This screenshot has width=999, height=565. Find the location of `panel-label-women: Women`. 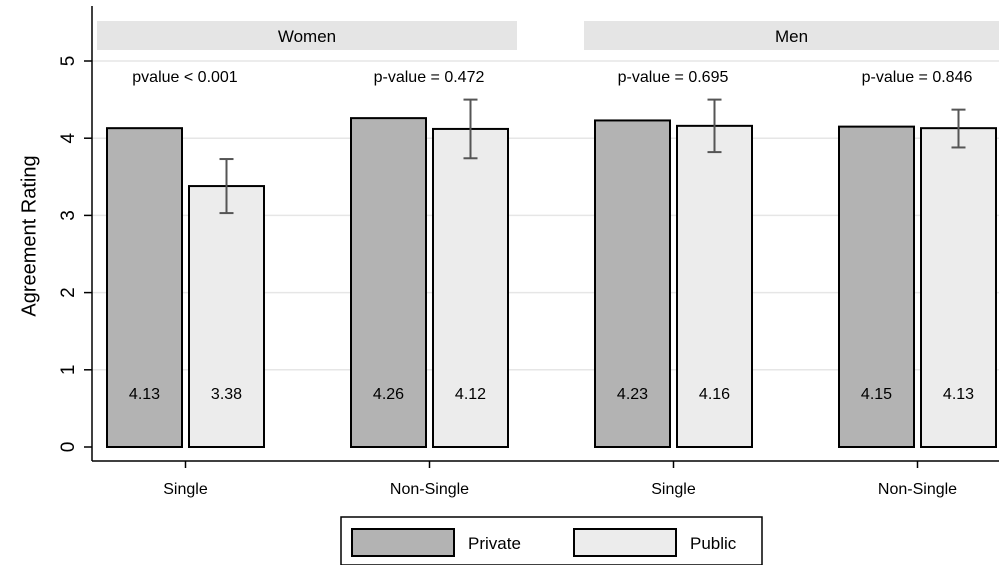

panel-label-women: Women is located at coordinates (307, 36).